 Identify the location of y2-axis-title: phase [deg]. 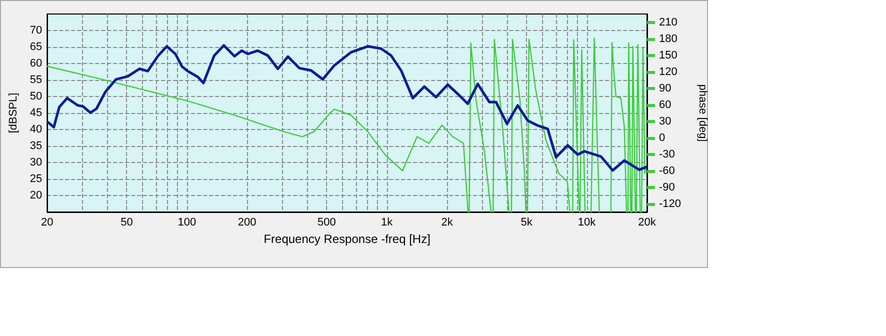
(702, 113).